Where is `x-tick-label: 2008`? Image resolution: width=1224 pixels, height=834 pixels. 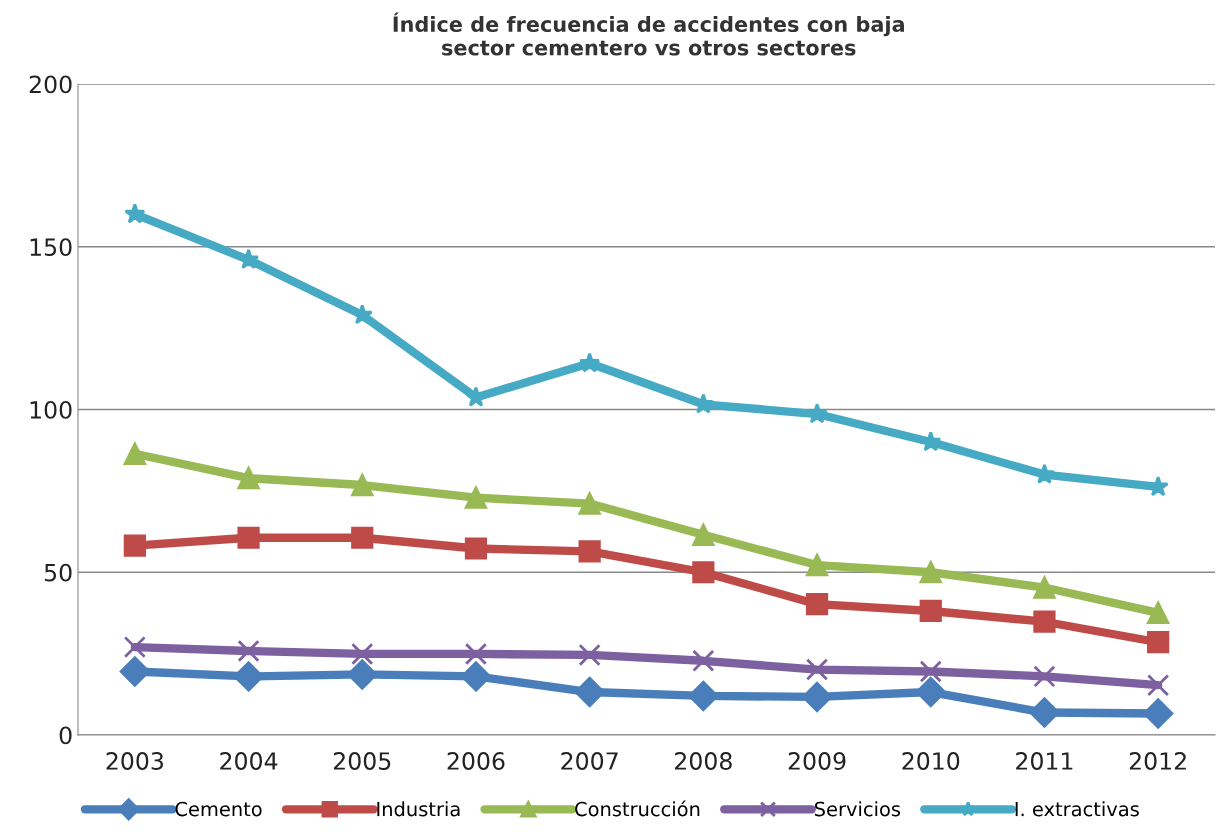
x-tick-label: 2008 is located at coordinates (703, 761).